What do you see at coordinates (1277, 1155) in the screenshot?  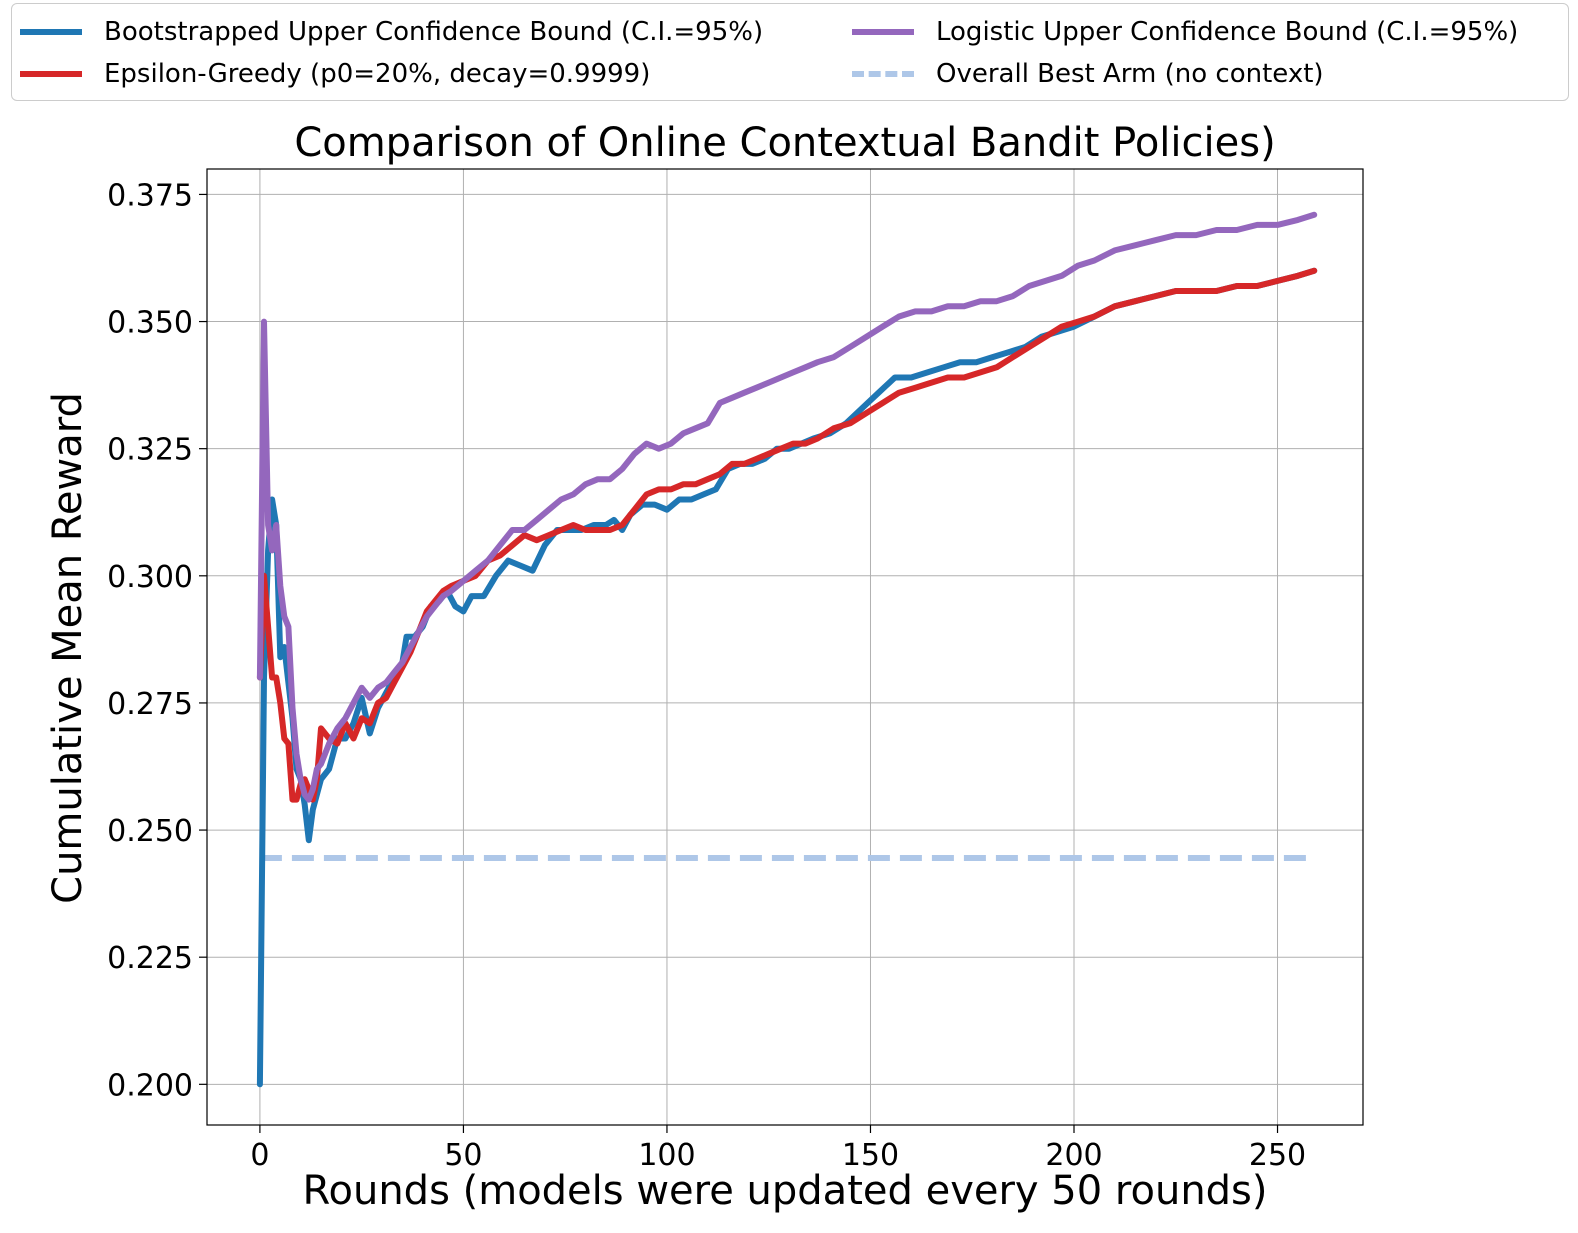 I see `x-tick-label: 250` at bounding box center [1277, 1155].